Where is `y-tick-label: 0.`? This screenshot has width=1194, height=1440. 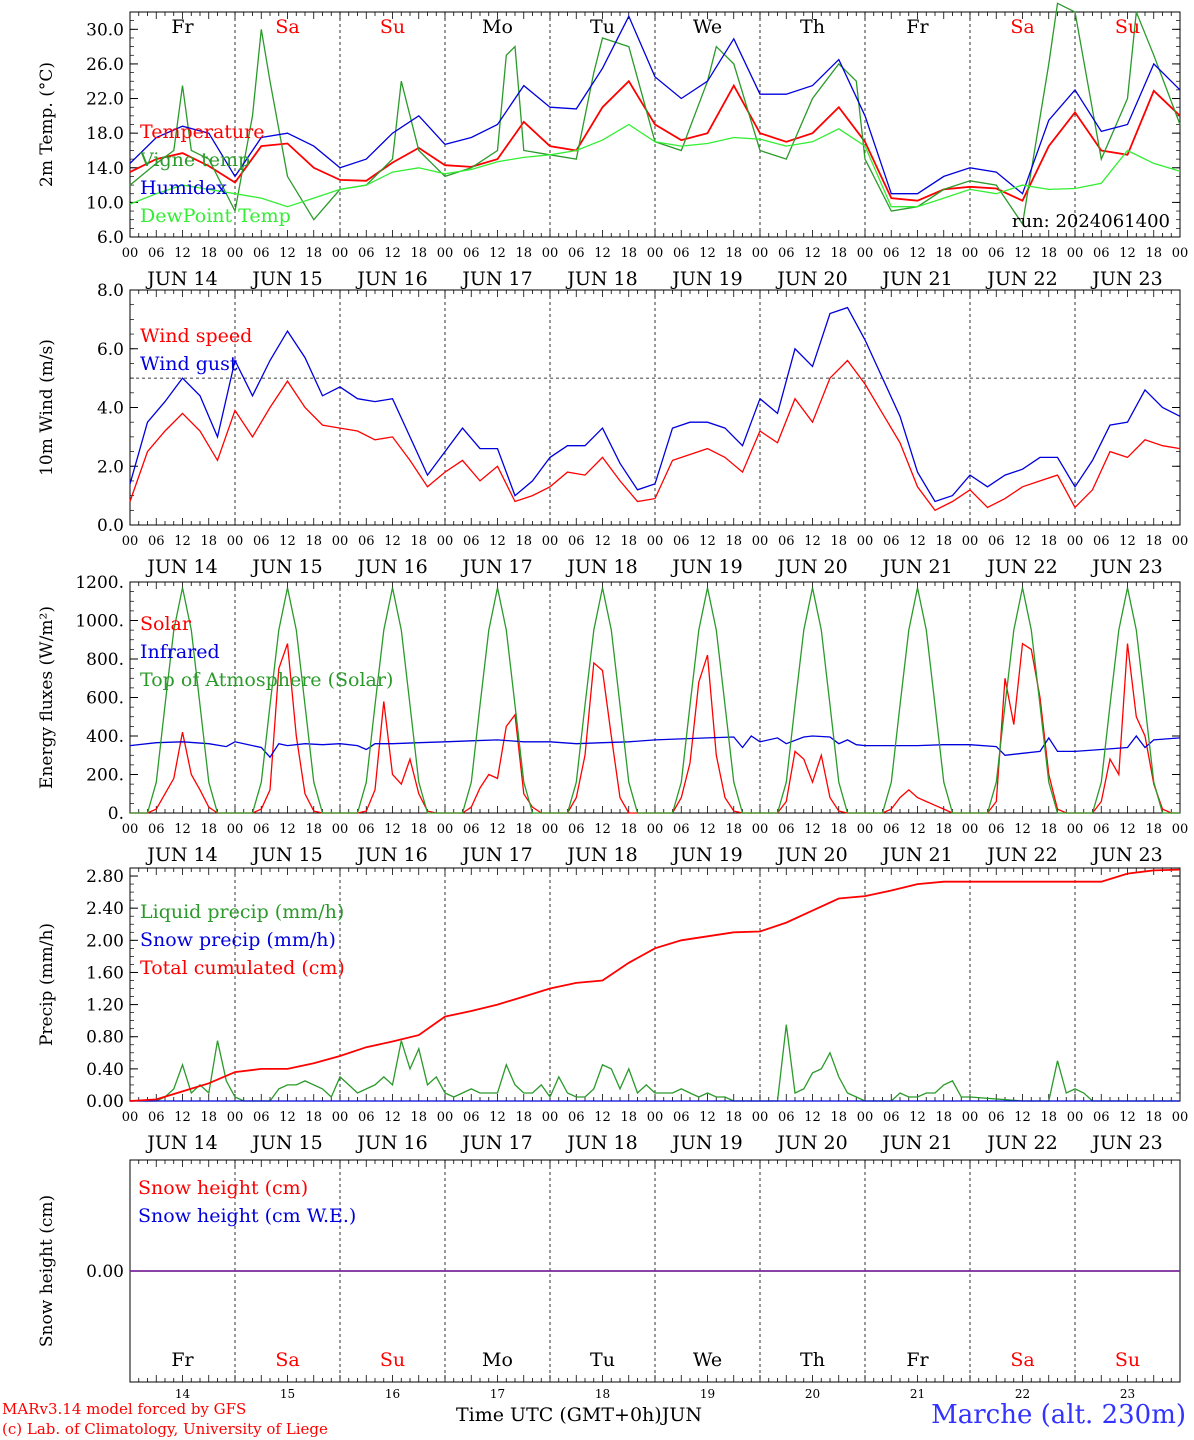 y-tick-label: 0. is located at coordinates (116, 814).